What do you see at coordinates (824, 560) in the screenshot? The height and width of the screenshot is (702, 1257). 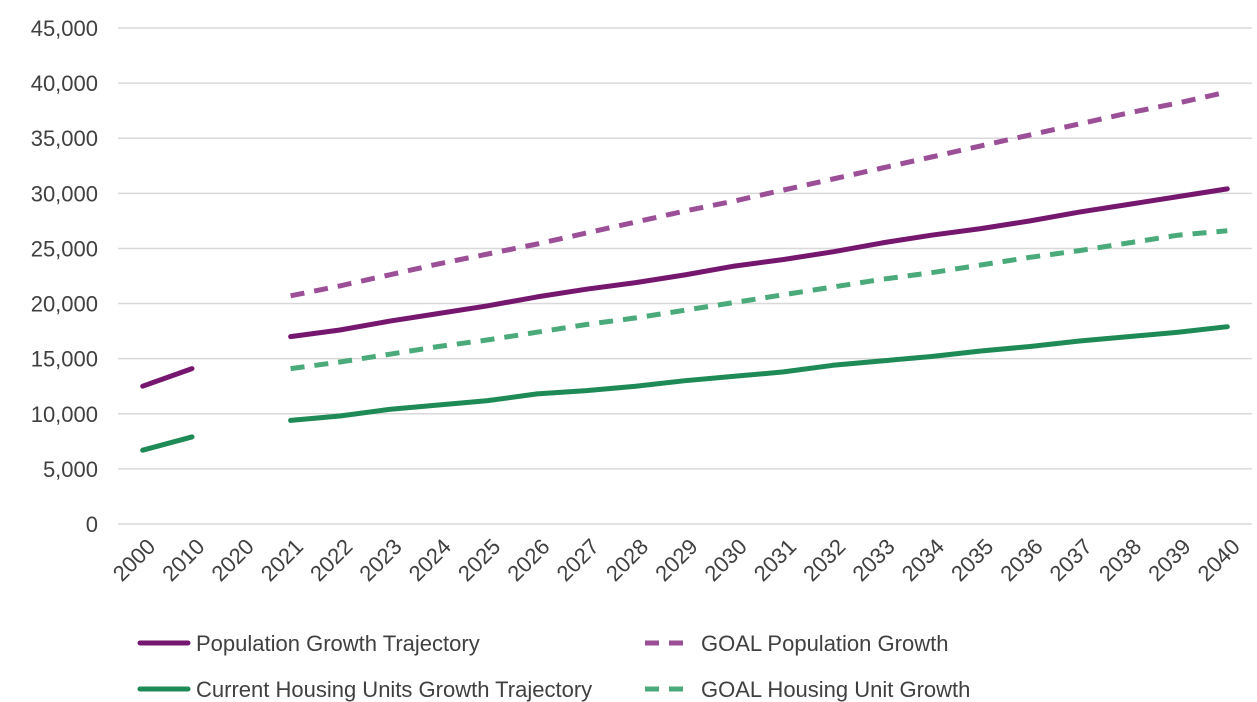 I see `x-tick-label: 2032` at bounding box center [824, 560].